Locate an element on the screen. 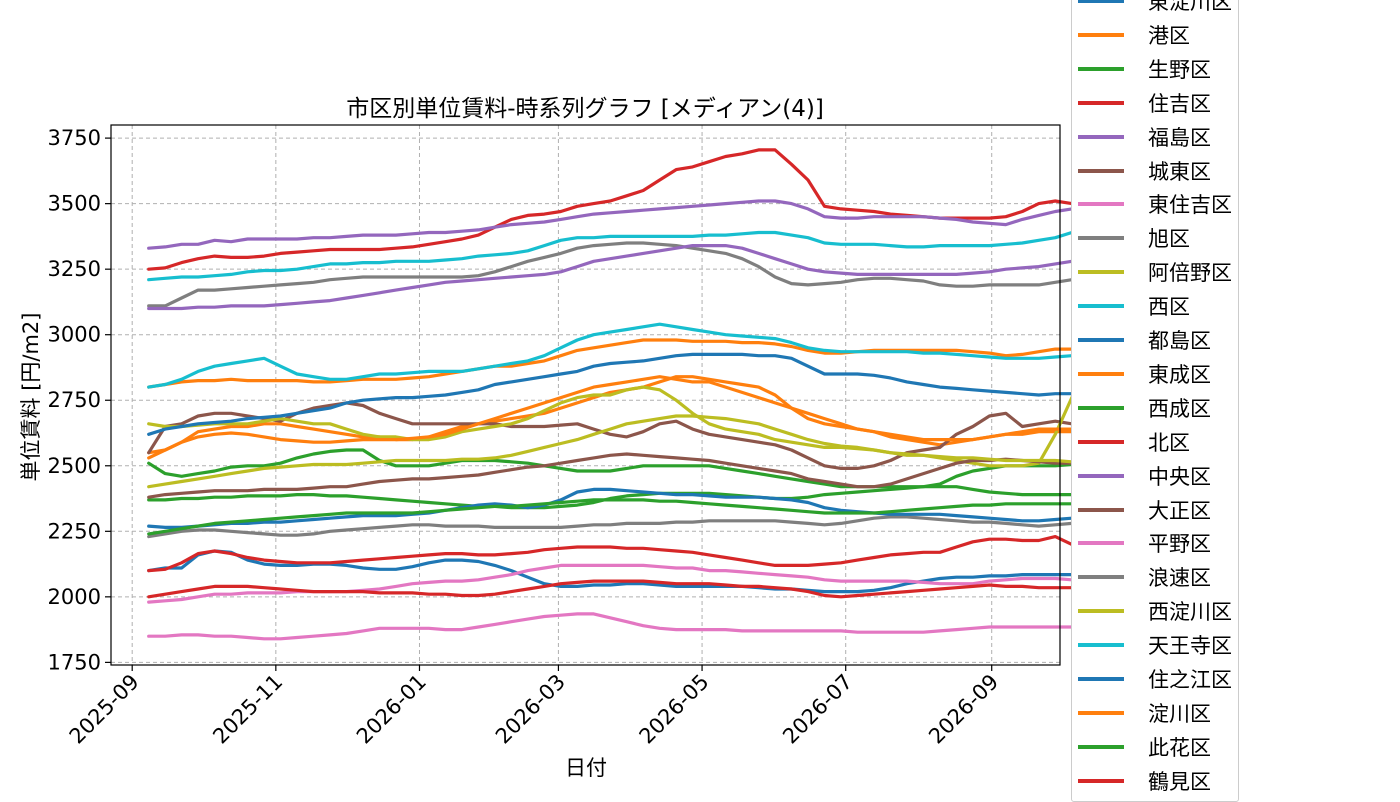 This screenshot has height=802, width=1400. legend-item: 此花区 is located at coordinates (1144, 747).